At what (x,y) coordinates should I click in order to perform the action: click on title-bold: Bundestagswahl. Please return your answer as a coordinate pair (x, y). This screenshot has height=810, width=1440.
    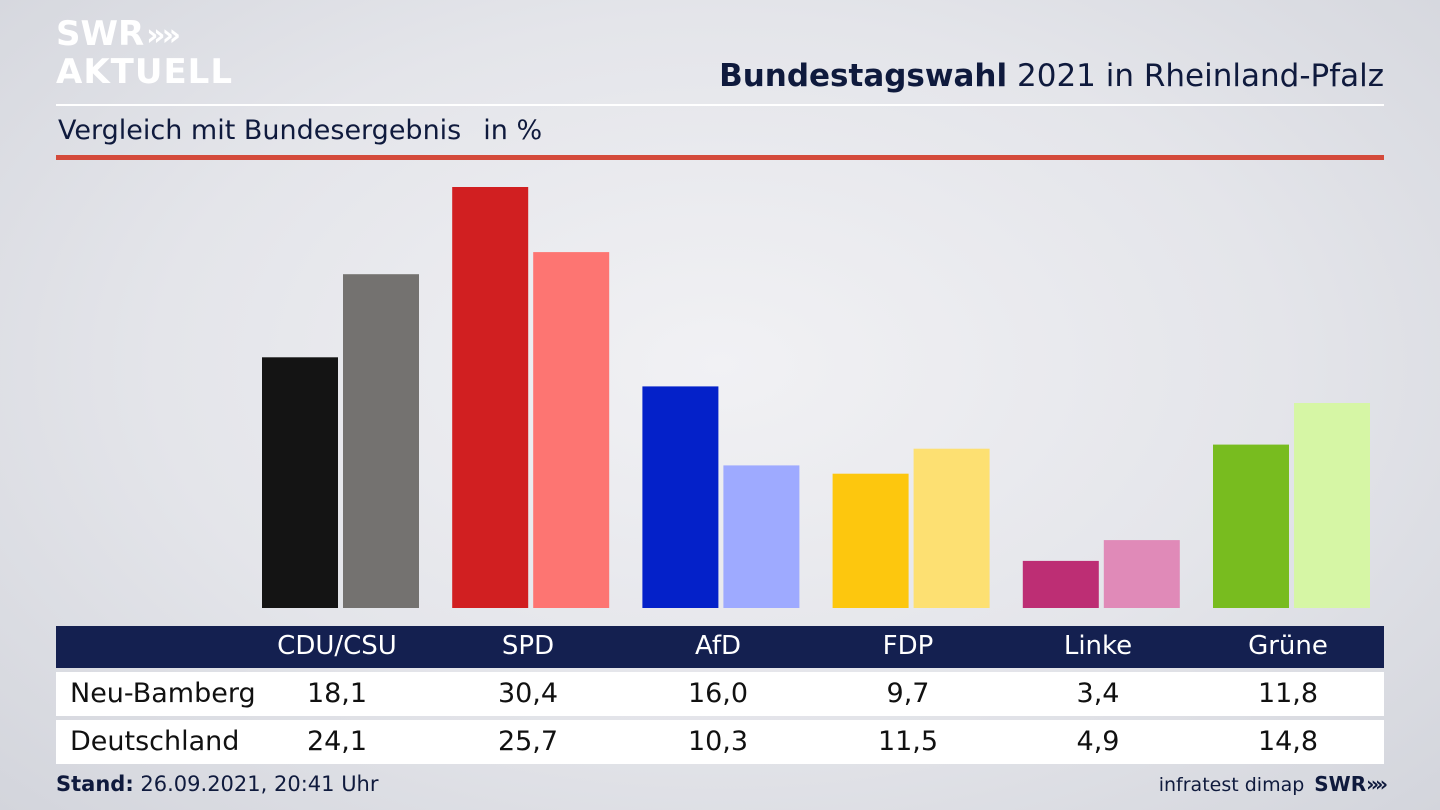
    Looking at the image, I should click on (863, 76).